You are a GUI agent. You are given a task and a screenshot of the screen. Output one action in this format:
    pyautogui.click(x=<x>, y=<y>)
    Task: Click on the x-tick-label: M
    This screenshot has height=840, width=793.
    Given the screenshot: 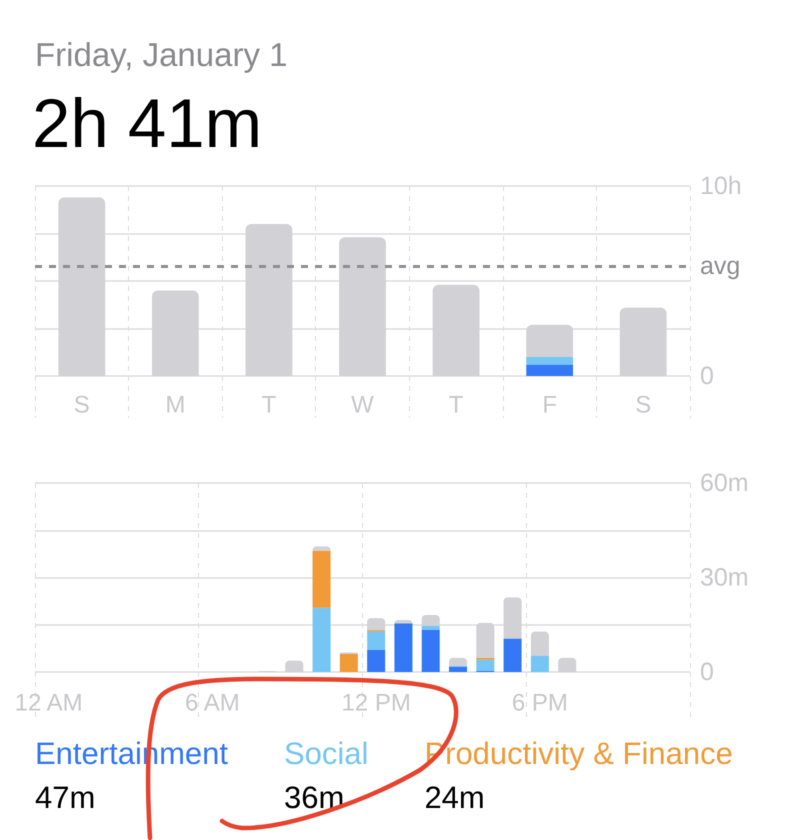 What is the action you would take?
    pyautogui.click(x=175, y=405)
    